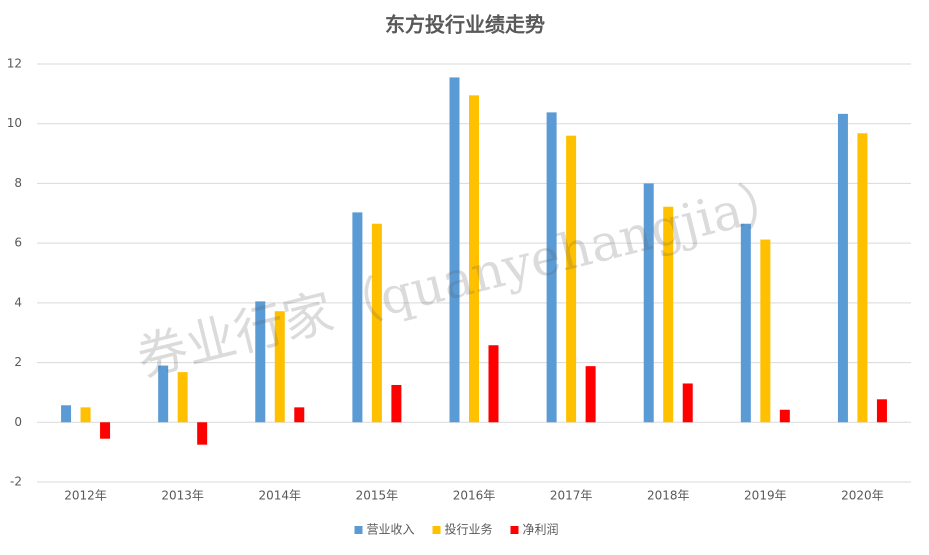  Describe the element at coordinates (18, 362) in the screenshot. I see `y-tick-label: 2` at that location.